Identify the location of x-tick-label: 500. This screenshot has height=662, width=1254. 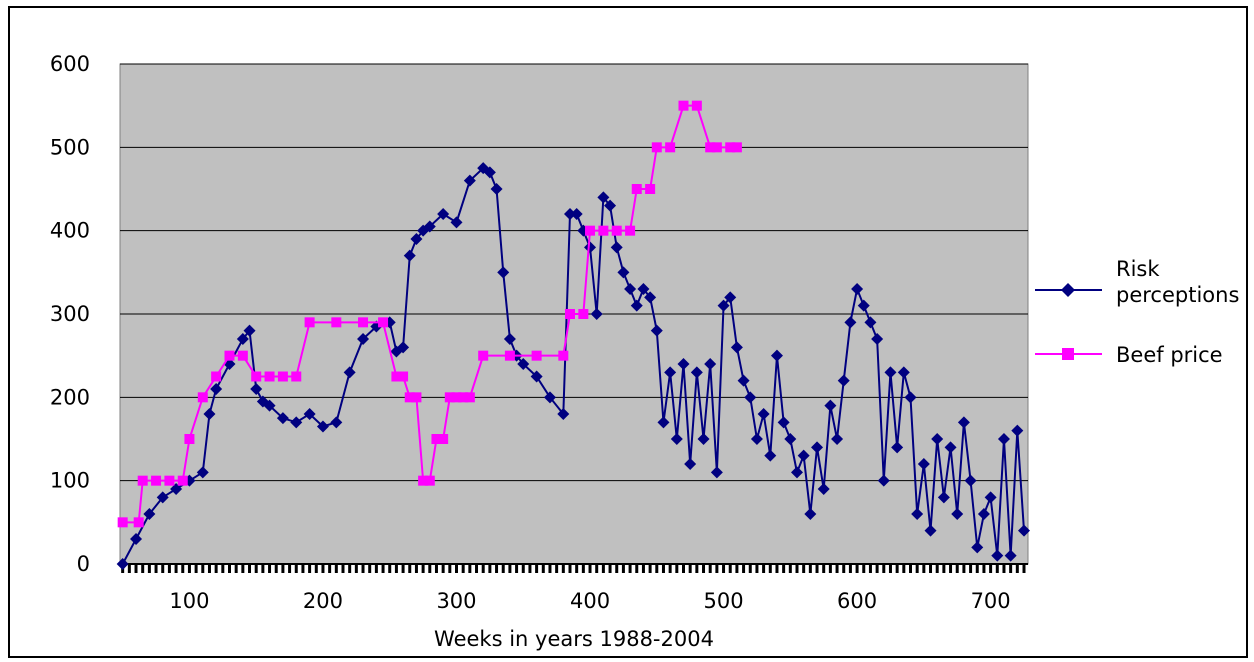
(724, 601).